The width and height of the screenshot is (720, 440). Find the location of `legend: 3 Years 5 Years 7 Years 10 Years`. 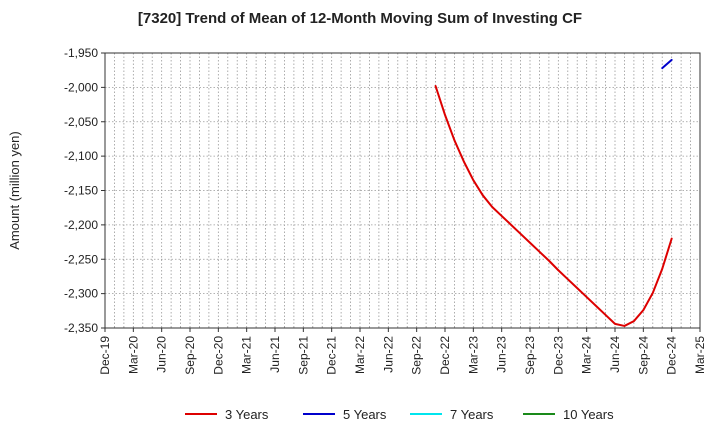

legend: 3 Years 5 Years 7 Years 10 Years is located at coordinates (399, 414).